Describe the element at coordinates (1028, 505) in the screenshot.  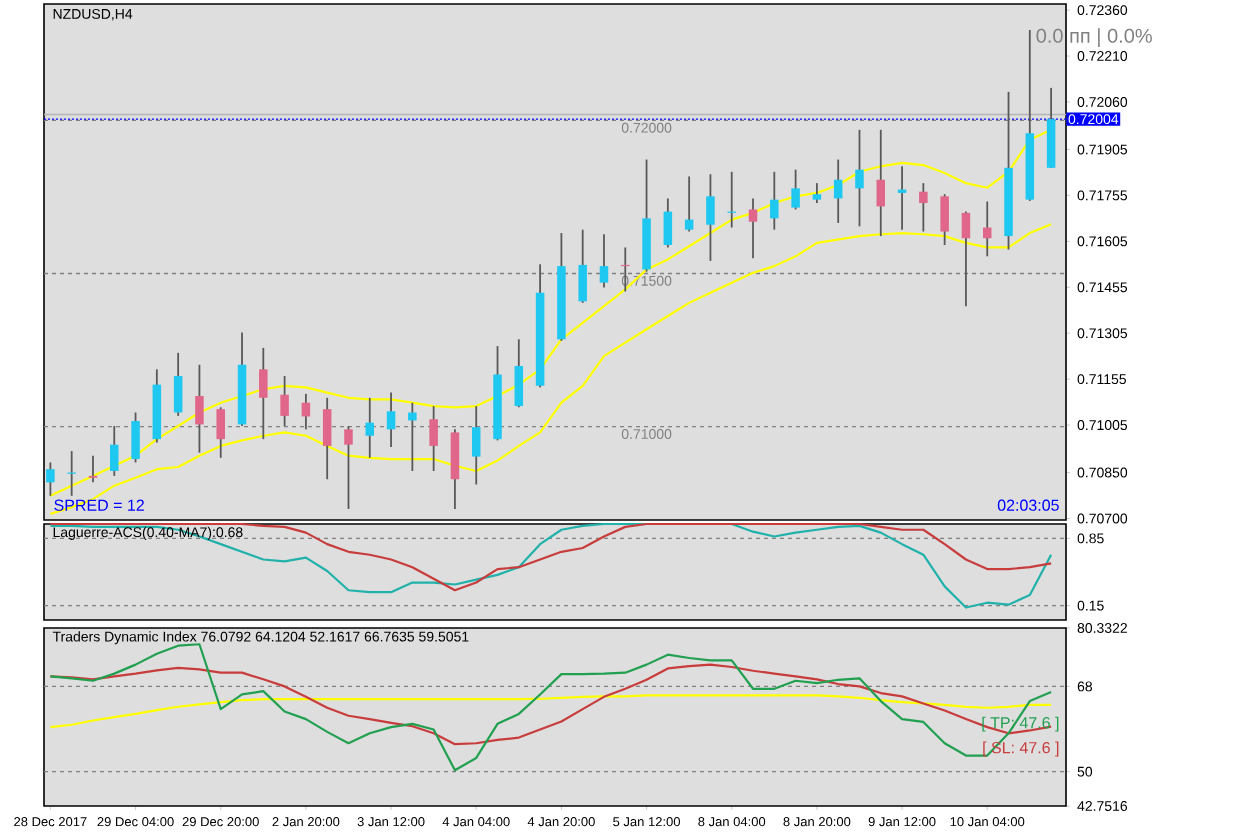
I see `annotation: 02:03:05` at that location.